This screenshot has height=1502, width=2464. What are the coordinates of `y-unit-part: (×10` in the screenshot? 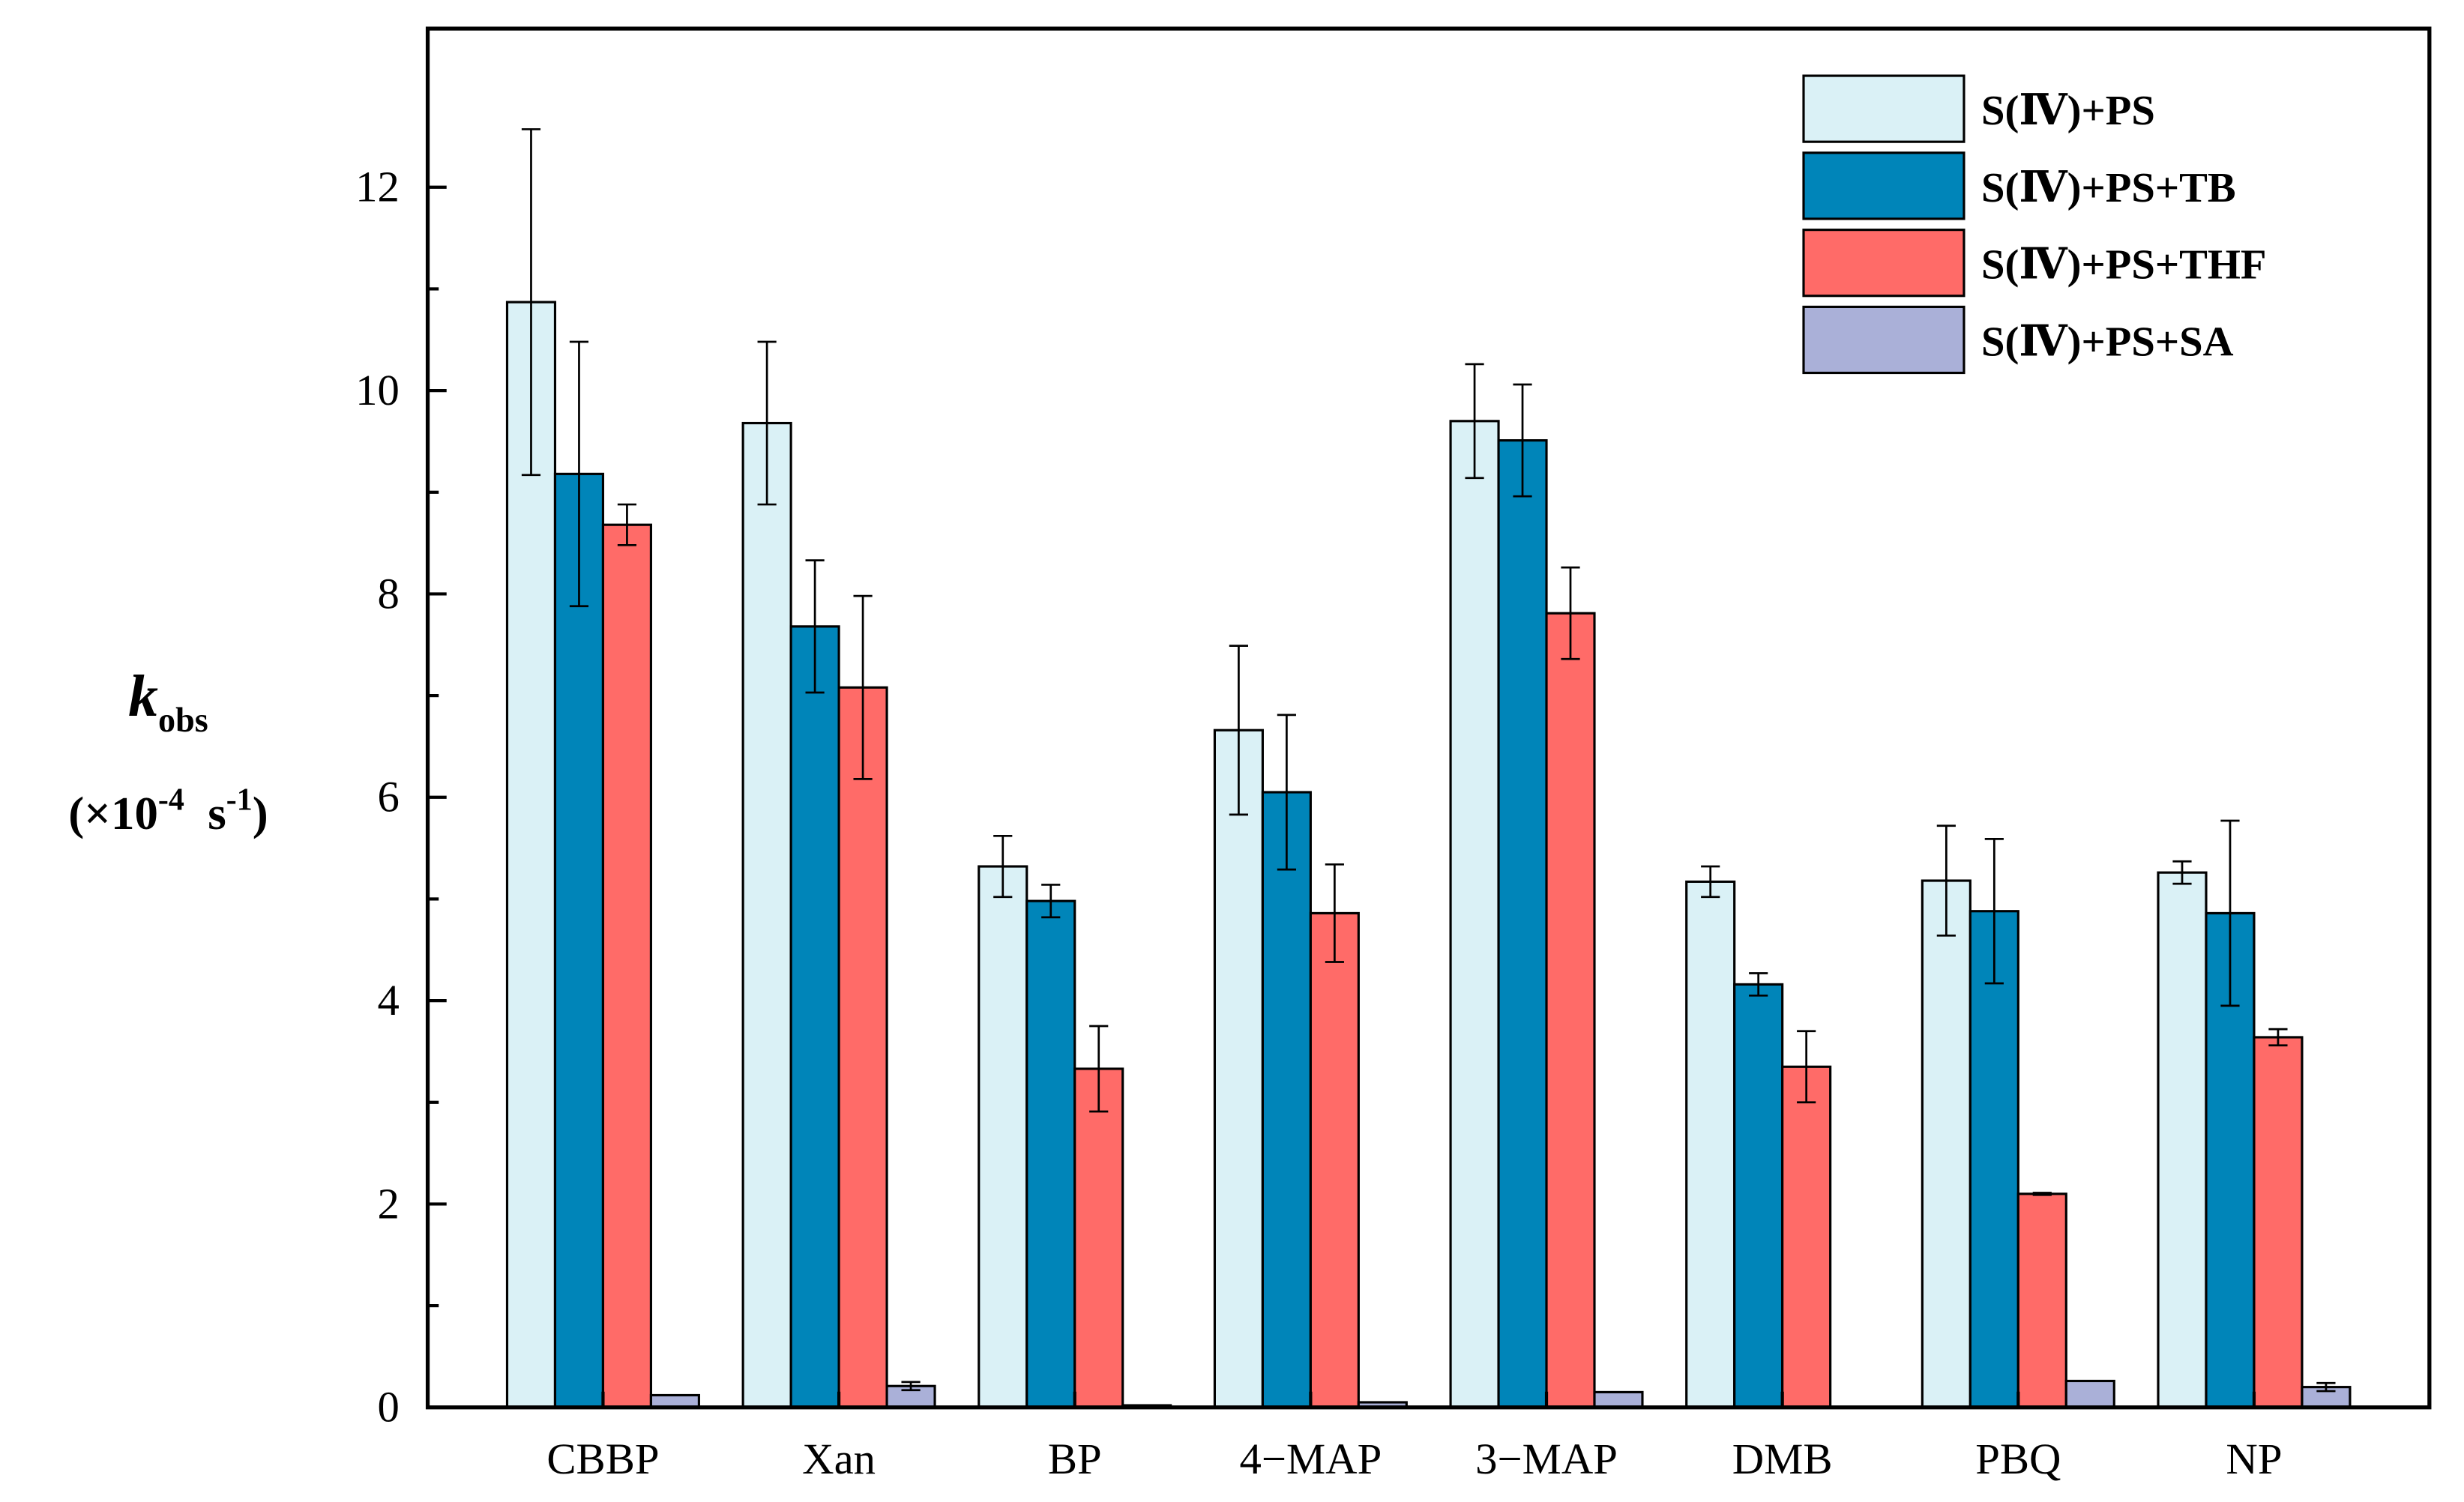 It's located at (113, 813).